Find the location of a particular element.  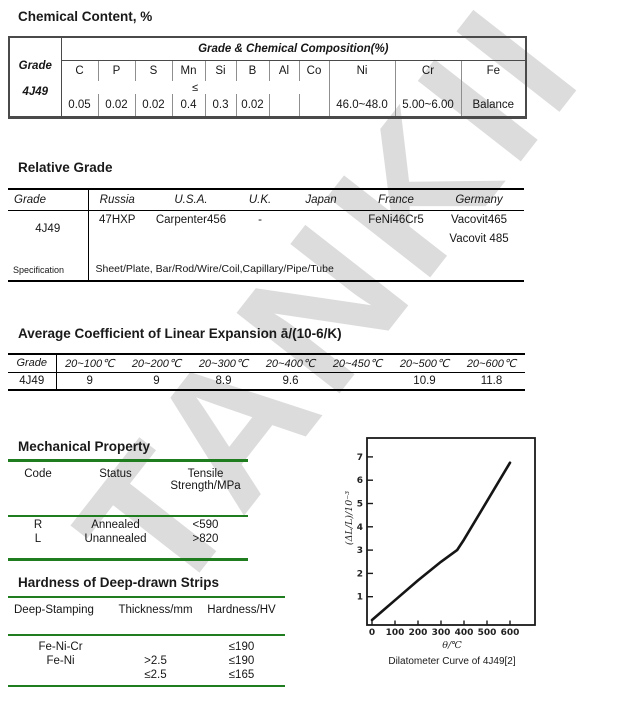

data-cell: - is located at coordinates (260, 219).